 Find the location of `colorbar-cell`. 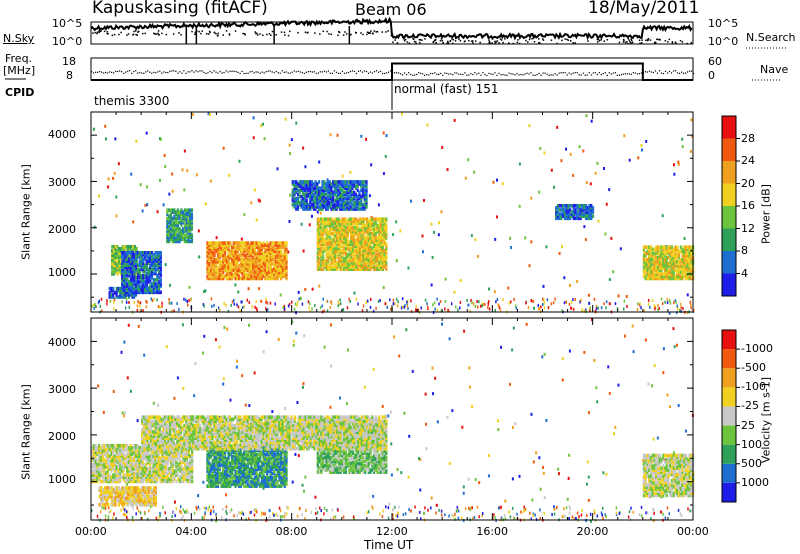

colorbar-cell is located at coordinates (729, 194).